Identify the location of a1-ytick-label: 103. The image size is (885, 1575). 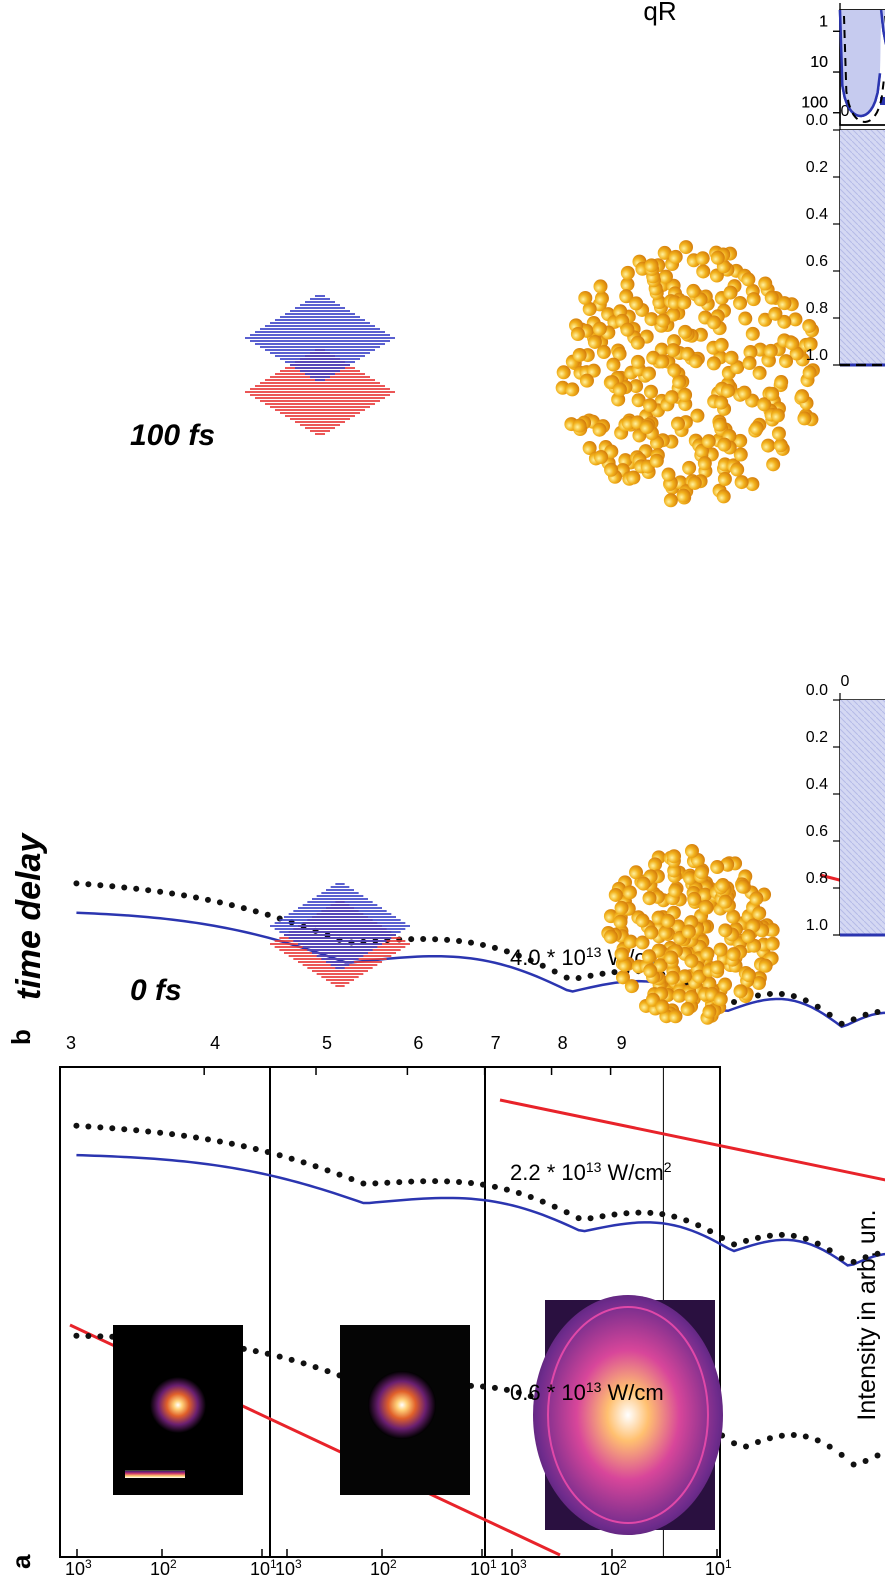
(78, 1566).